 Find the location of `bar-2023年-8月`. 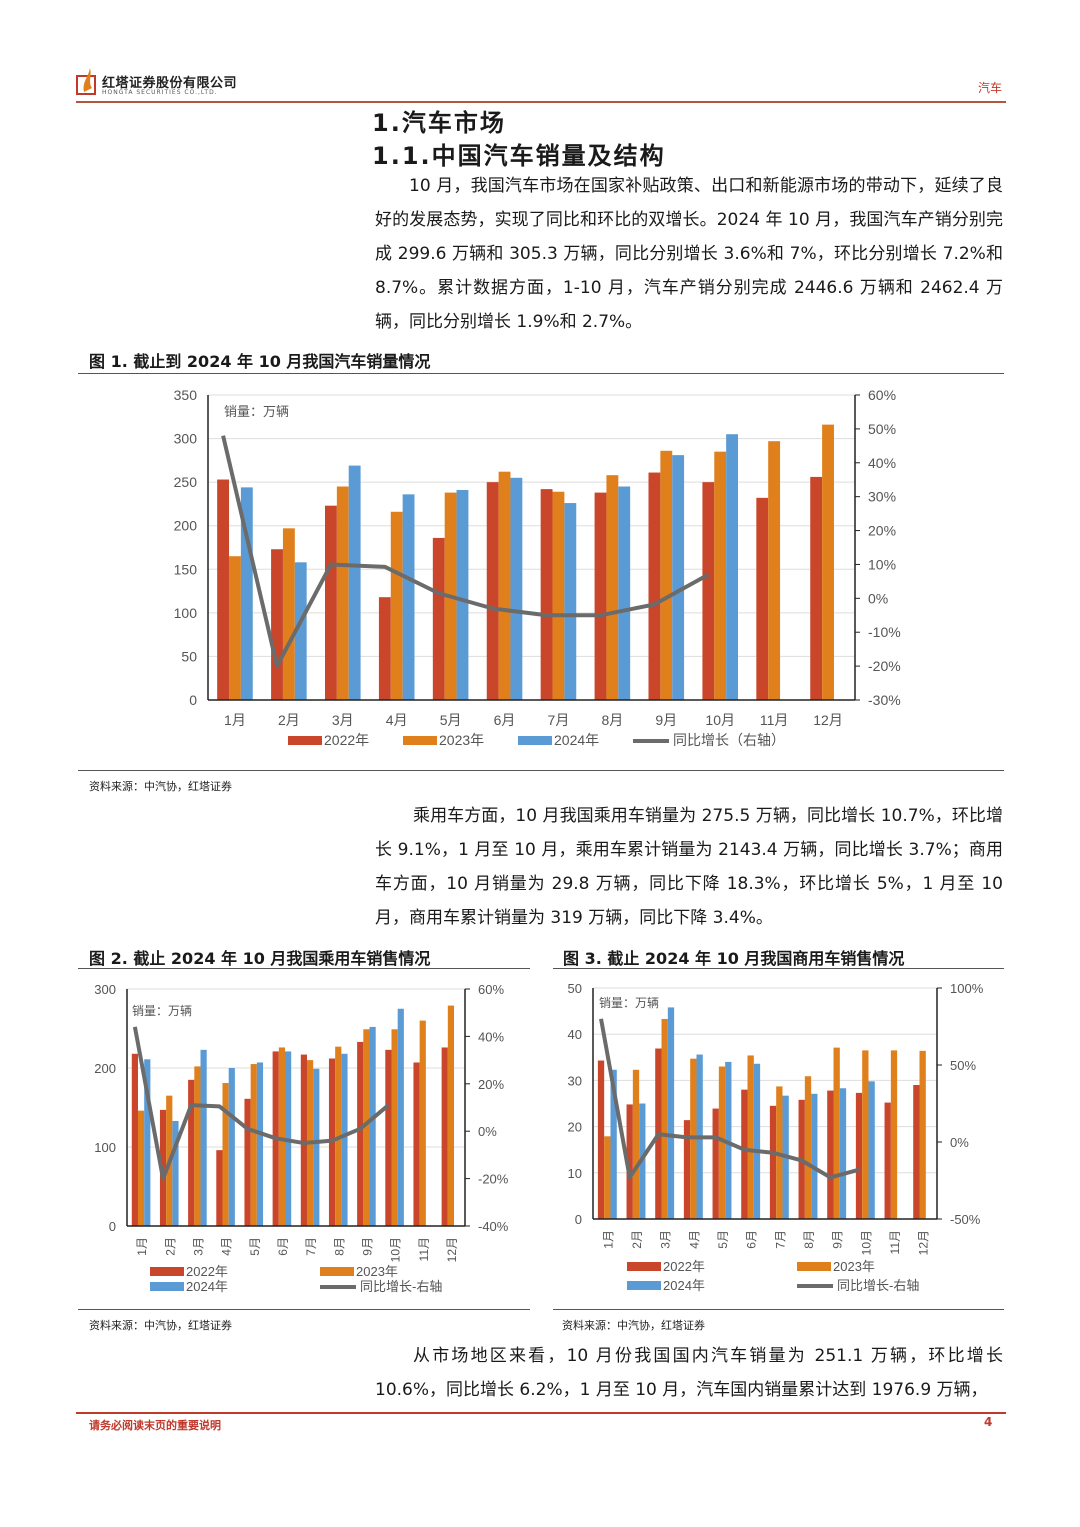

bar-2023年-8月 is located at coordinates (612, 587).